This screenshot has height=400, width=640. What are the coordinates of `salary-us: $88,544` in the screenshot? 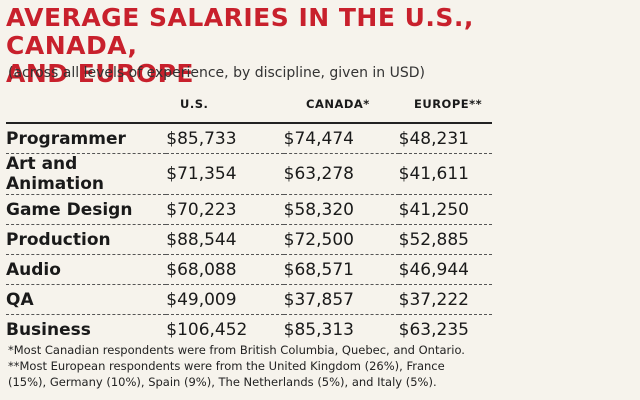 It's located at (225, 239).